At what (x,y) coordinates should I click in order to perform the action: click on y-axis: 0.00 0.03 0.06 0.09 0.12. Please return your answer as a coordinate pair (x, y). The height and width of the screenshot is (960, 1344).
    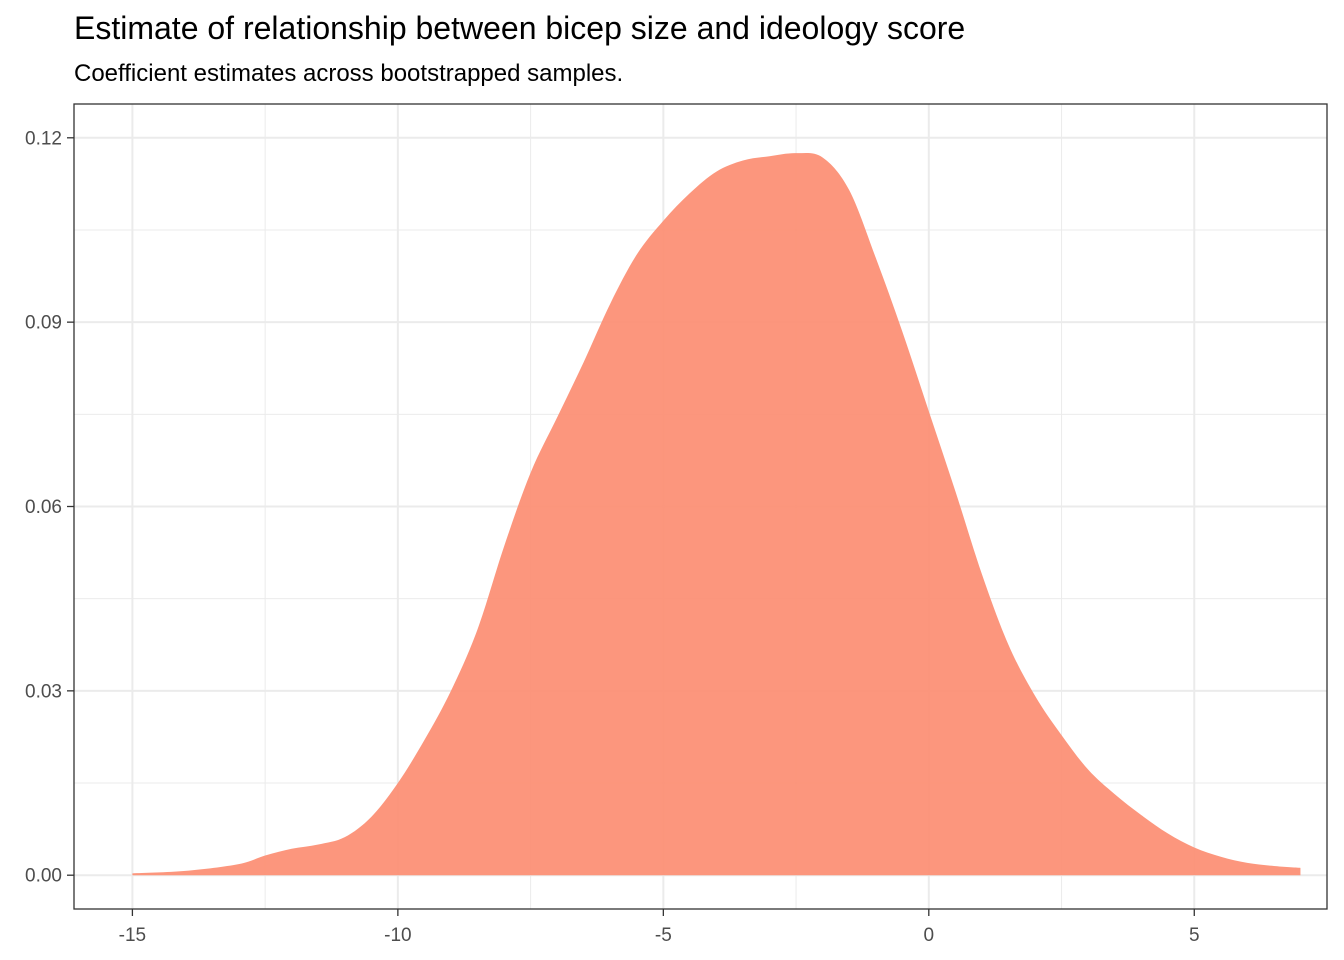
    Looking at the image, I should click on (49, 507).